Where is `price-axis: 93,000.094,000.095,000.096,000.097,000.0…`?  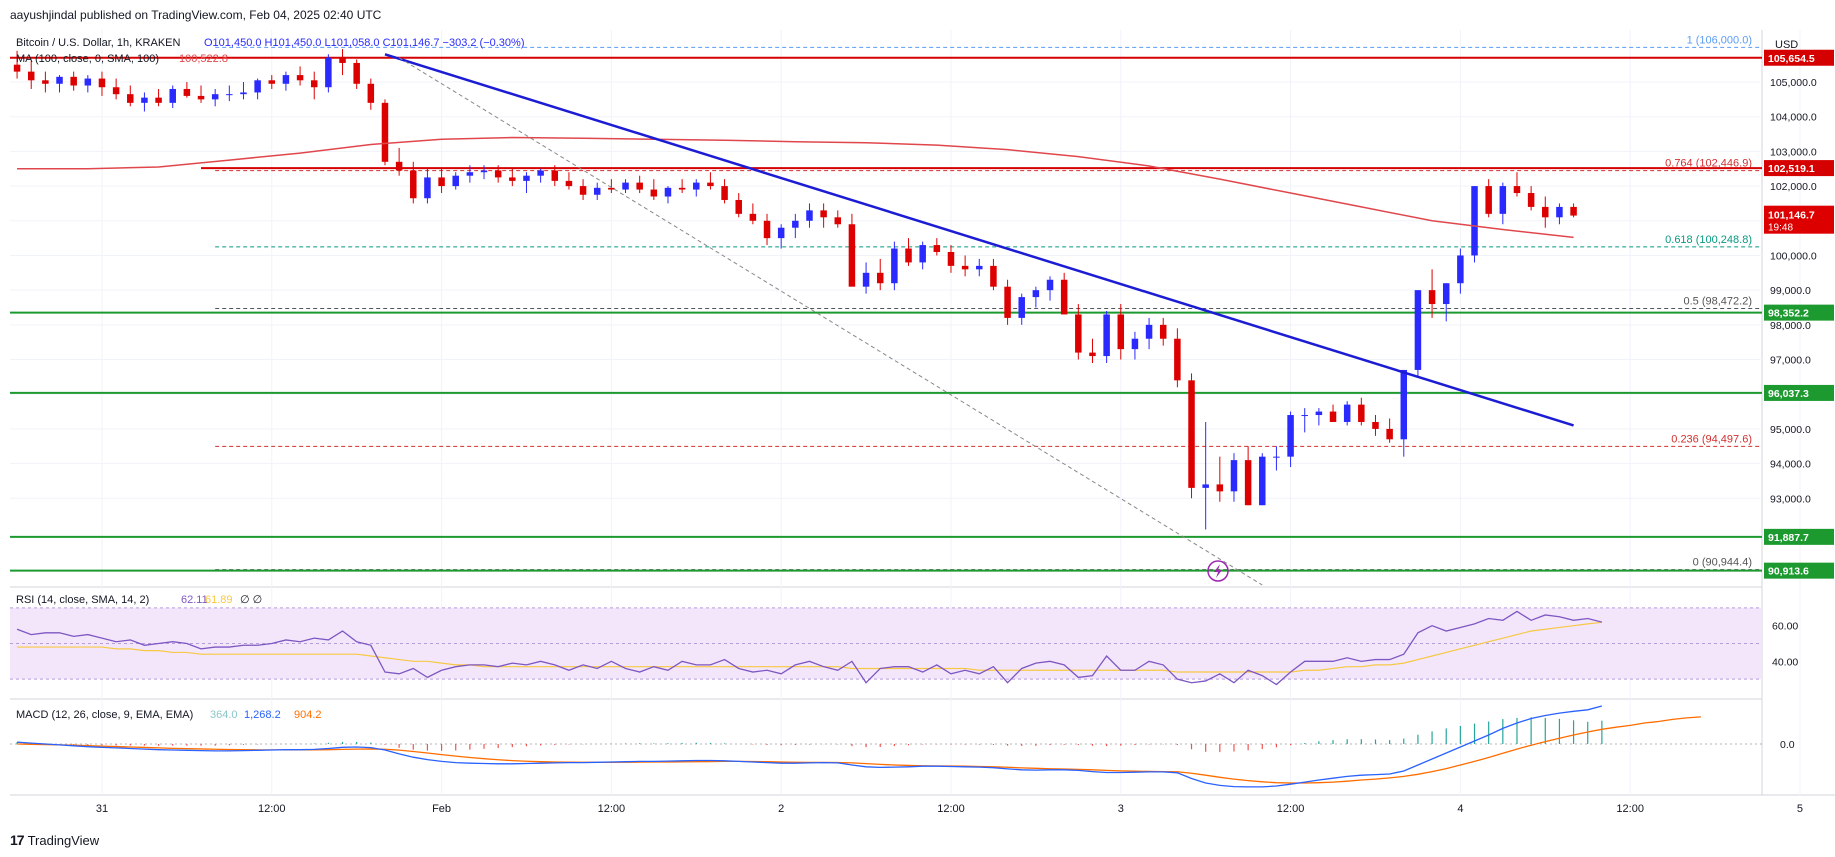
price-axis: 93,000.094,000.095,000.096,000.097,000.0… is located at coordinates (1799, 314).